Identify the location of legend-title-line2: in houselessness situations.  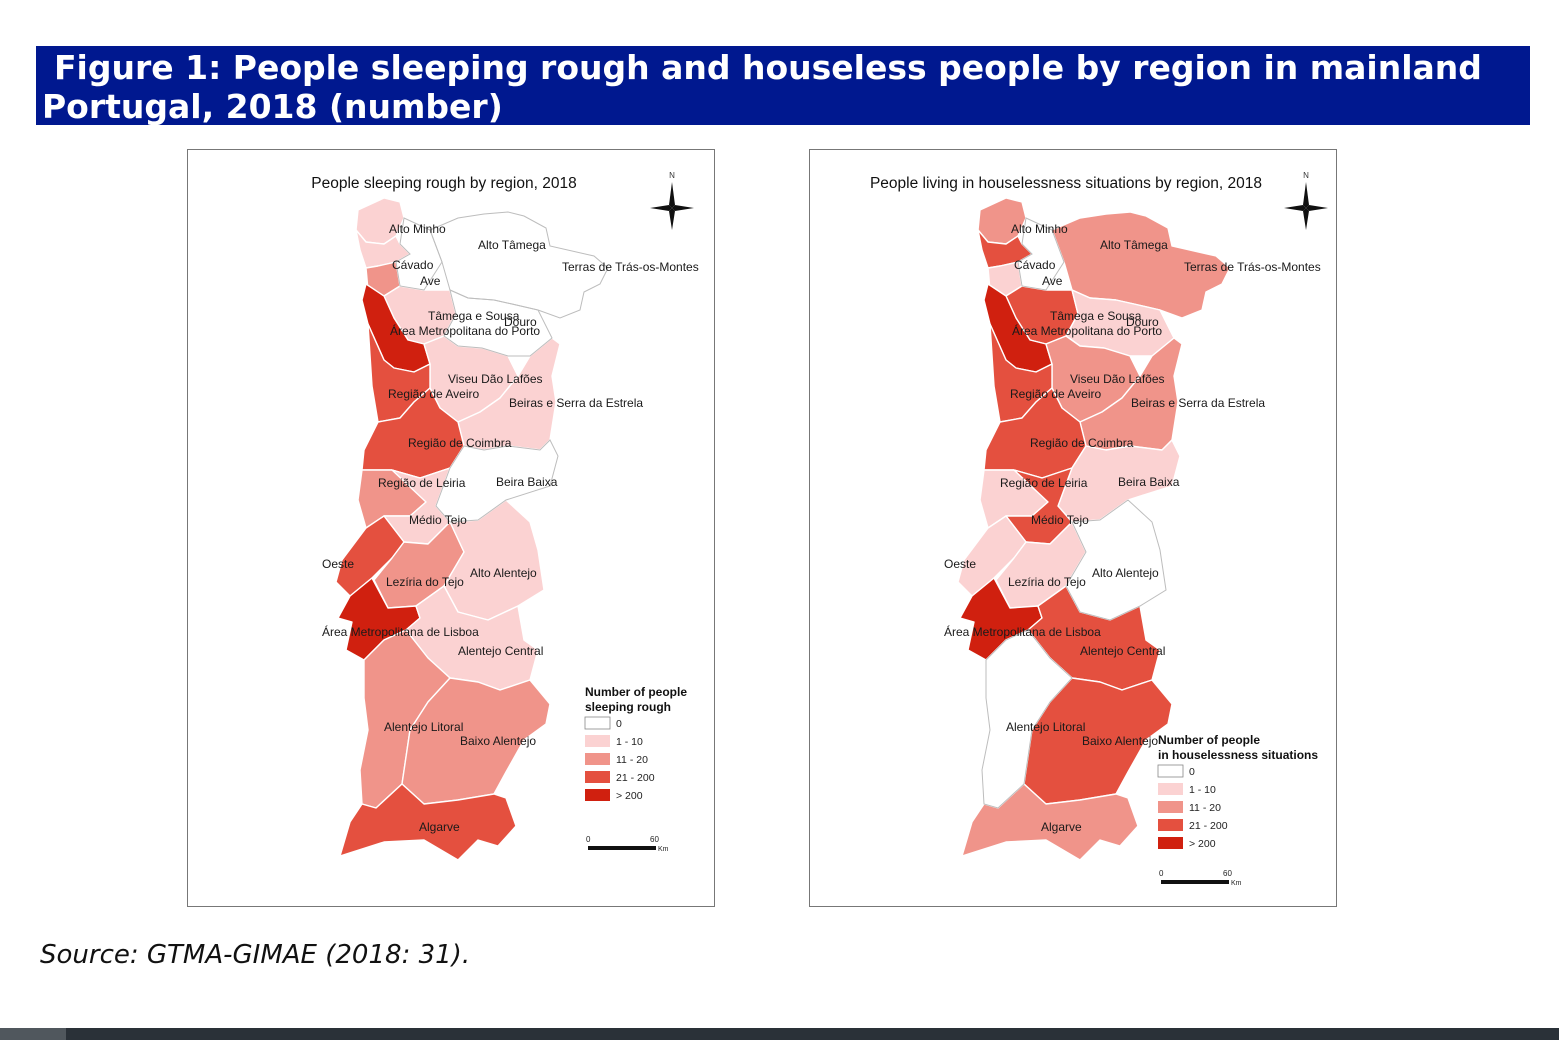
(1238, 755).